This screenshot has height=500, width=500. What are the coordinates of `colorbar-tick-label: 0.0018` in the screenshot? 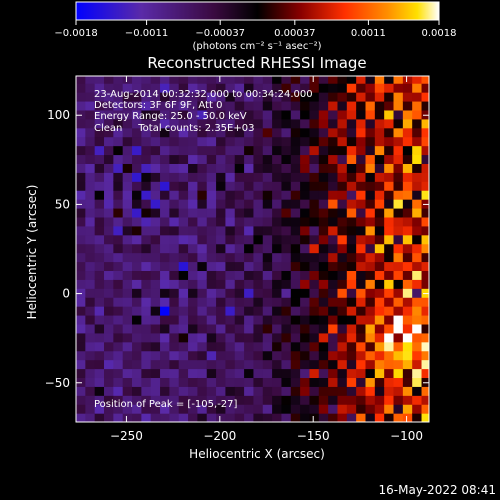 It's located at (439, 33).